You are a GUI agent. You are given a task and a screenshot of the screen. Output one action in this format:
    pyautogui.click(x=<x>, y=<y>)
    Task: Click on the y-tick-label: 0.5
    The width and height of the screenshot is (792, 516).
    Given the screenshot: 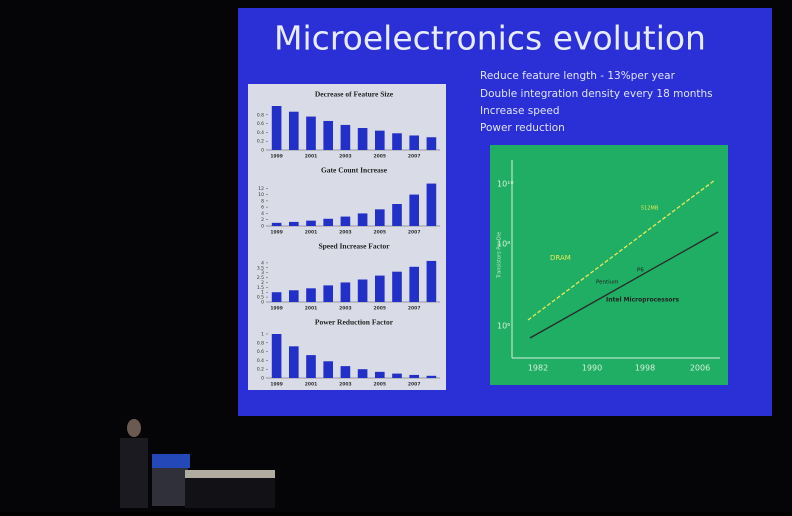 What is the action you would take?
    pyautogui.click(x=260, y=298)
    